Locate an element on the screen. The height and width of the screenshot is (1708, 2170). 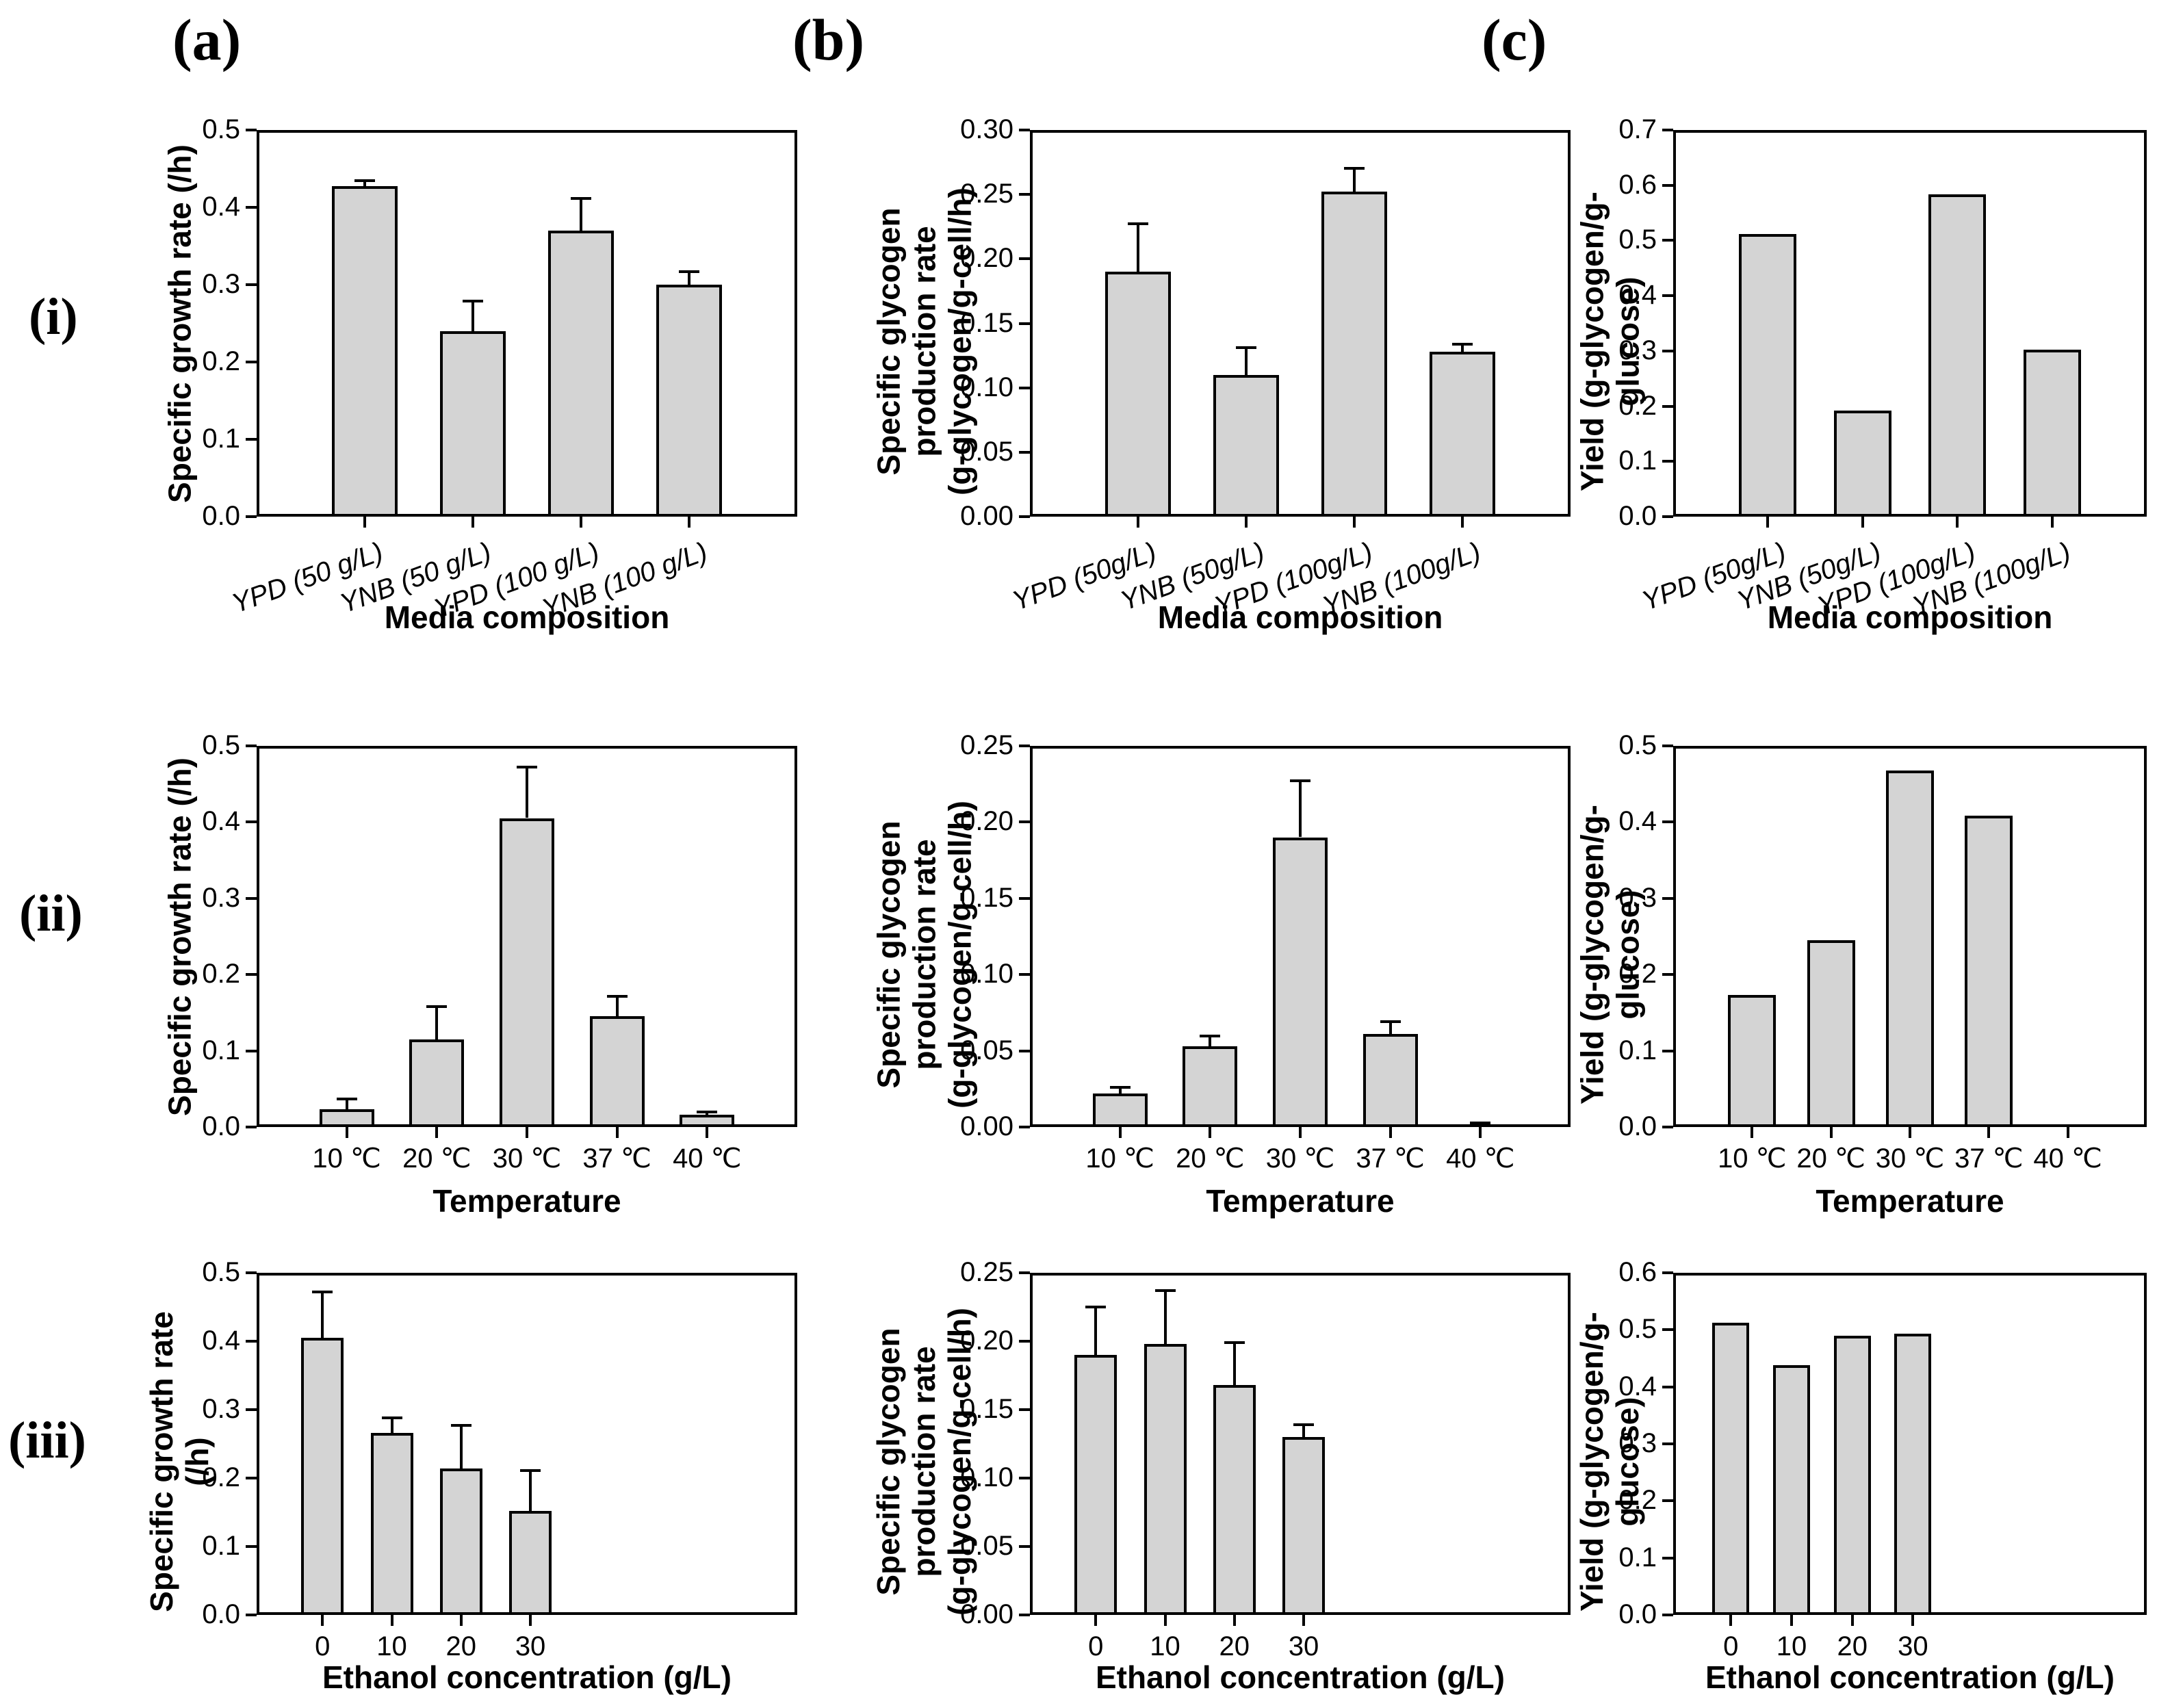
y-tick-label: 0.5 is located at coordinates (1637, 745).